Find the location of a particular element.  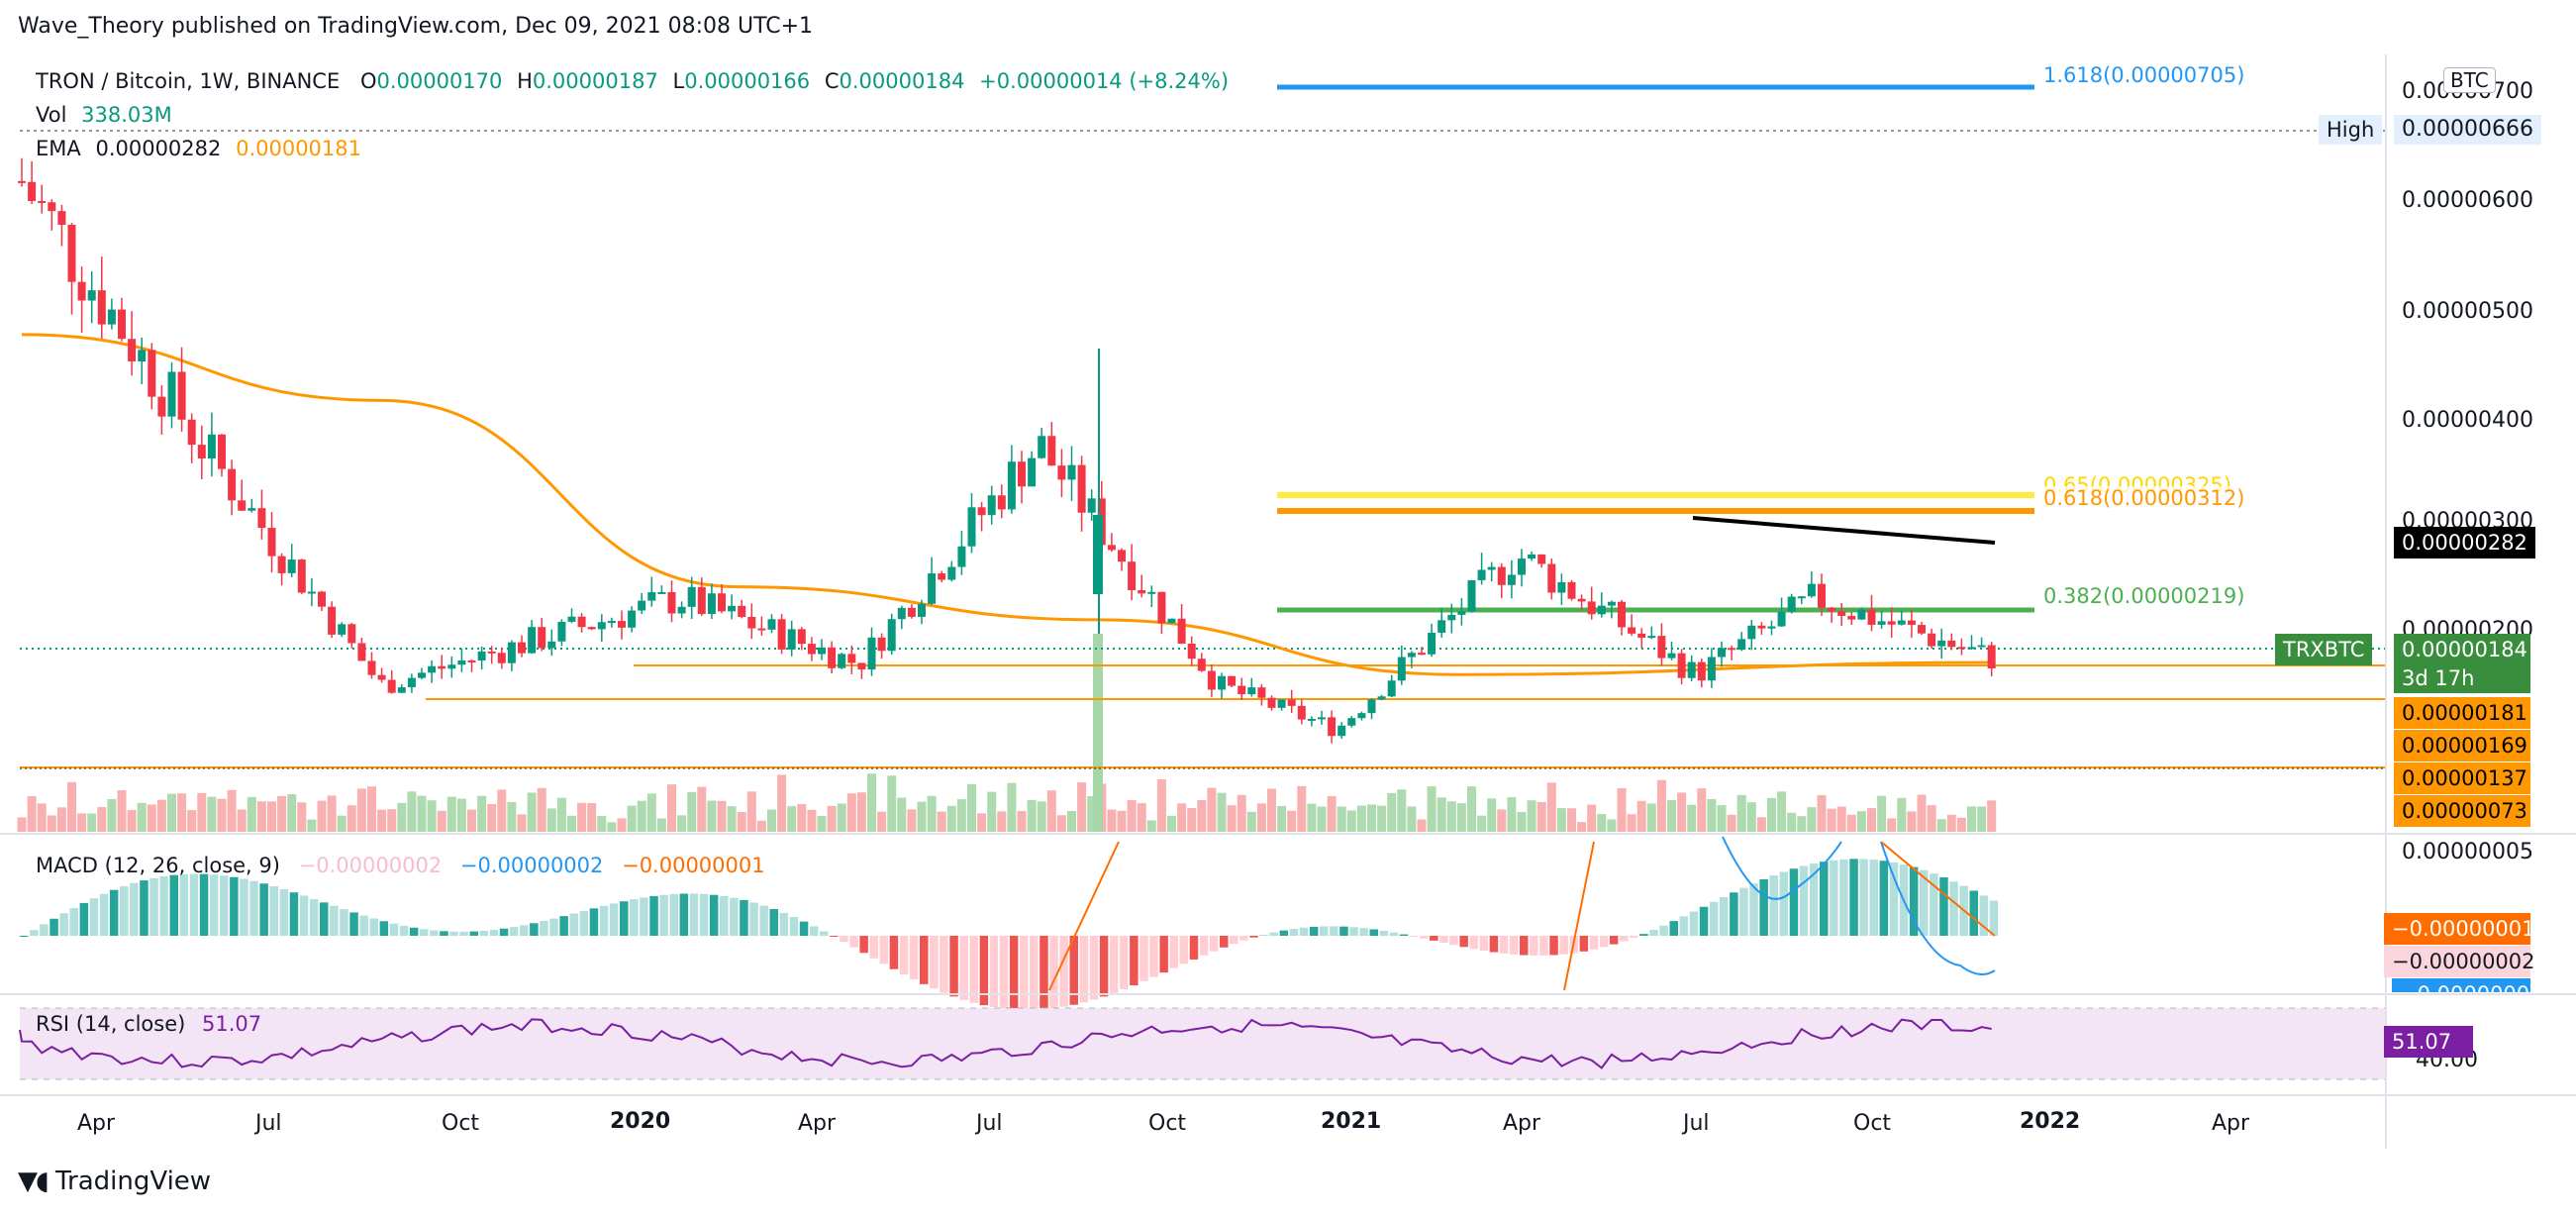

tradingview-logo: ▼◖ TradingView is located at coordinates (115, 1181).